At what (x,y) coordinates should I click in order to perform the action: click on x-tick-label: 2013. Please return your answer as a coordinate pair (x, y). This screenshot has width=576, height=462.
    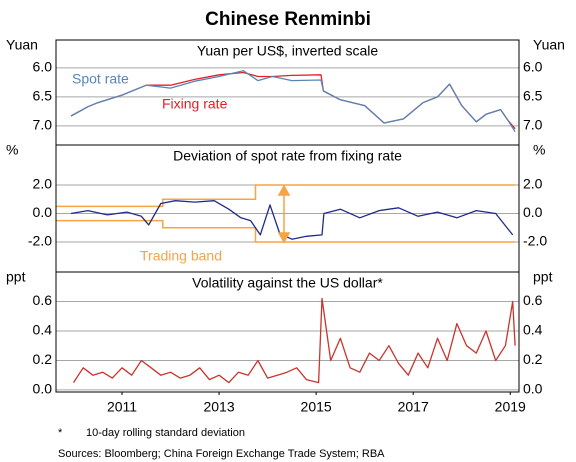
    Looking at the image, I should click on (218, 407).